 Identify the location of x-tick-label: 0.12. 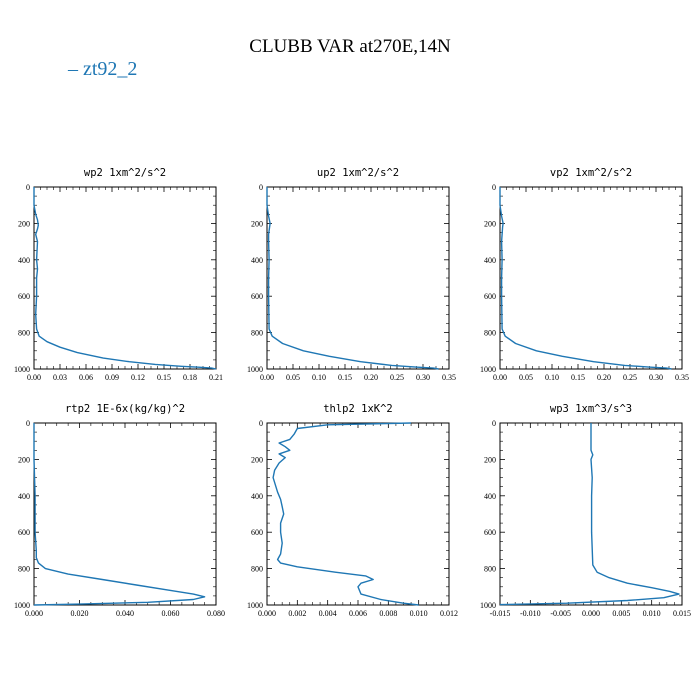
(138, 377).